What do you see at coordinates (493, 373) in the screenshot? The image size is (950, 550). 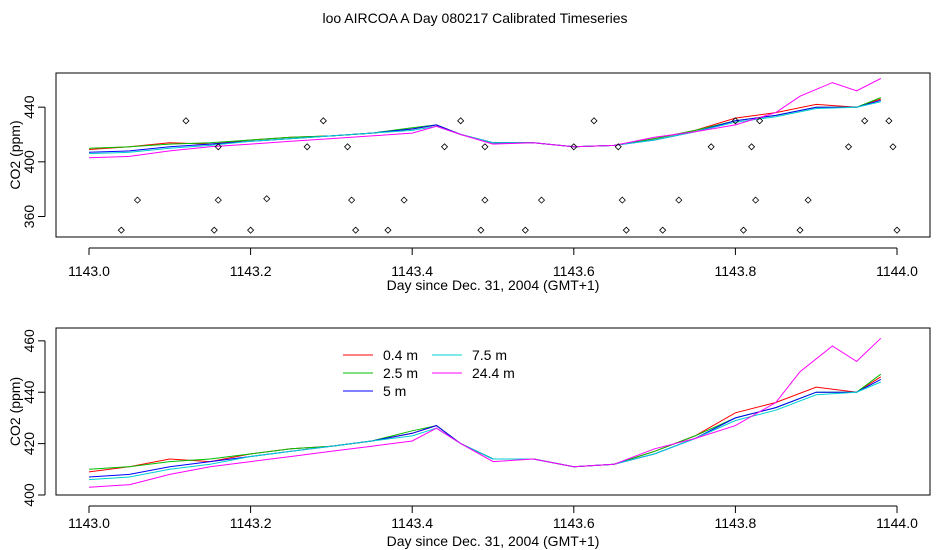 I see `legend-label: 24.4 m` at bounding box center [493, 373].